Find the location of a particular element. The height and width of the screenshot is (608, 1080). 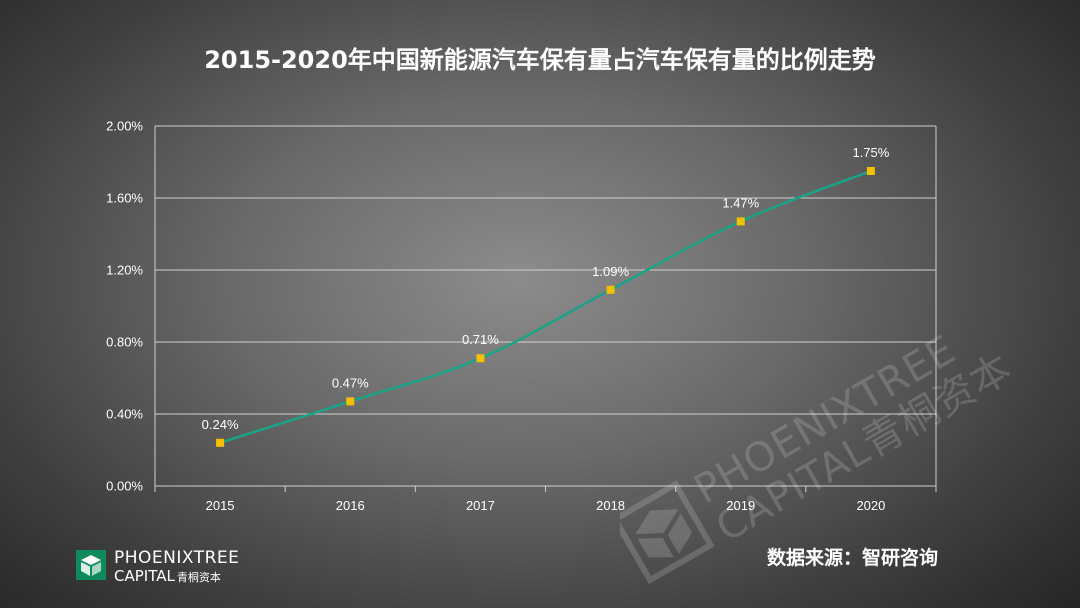

y-tick-label: 0.80% is located at coordinates (124, 342).